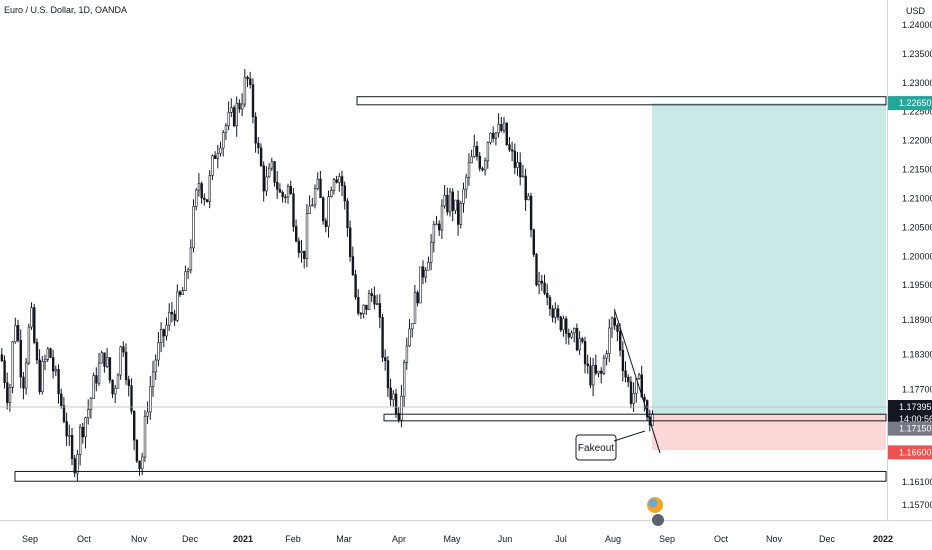  Describe the element at coordinates (917, 112) in the screenshot. I see `y-tick-label: 1.22500` at that location.